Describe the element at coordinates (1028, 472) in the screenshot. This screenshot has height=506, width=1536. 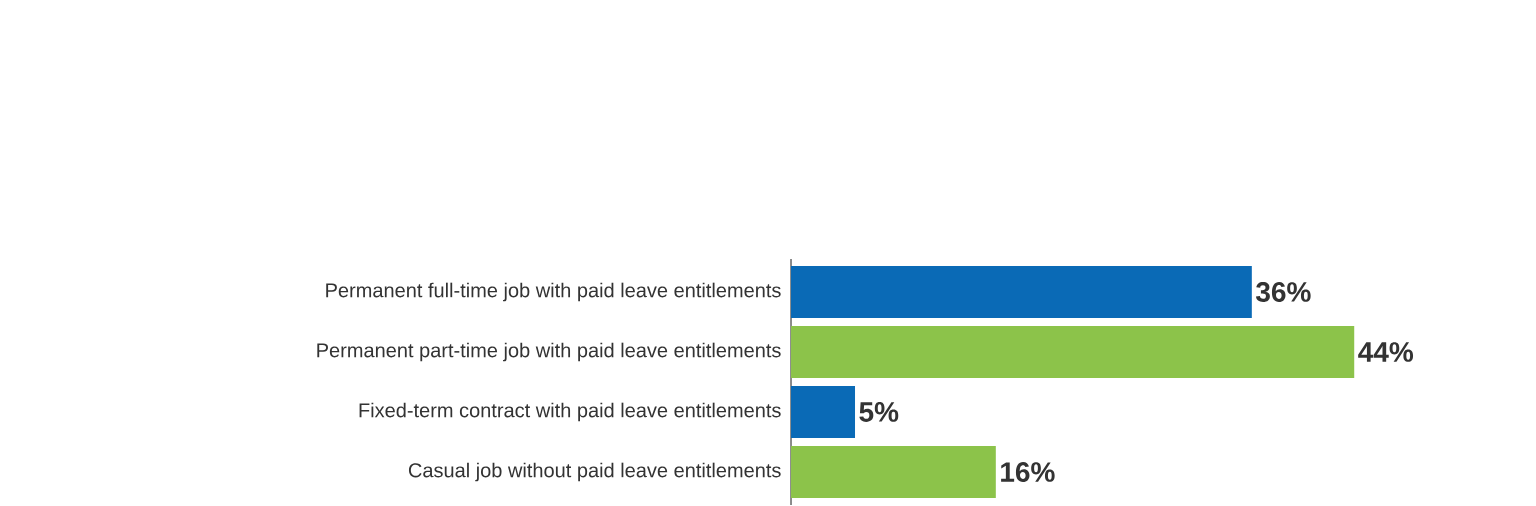
I see `data-label: 16%` at that location.